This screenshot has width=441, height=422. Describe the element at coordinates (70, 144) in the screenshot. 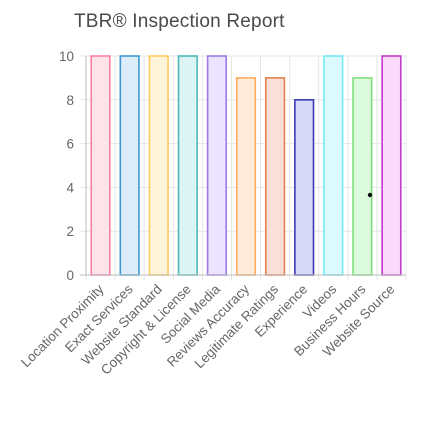

I see `y-tick-label-6: 6` at that location.